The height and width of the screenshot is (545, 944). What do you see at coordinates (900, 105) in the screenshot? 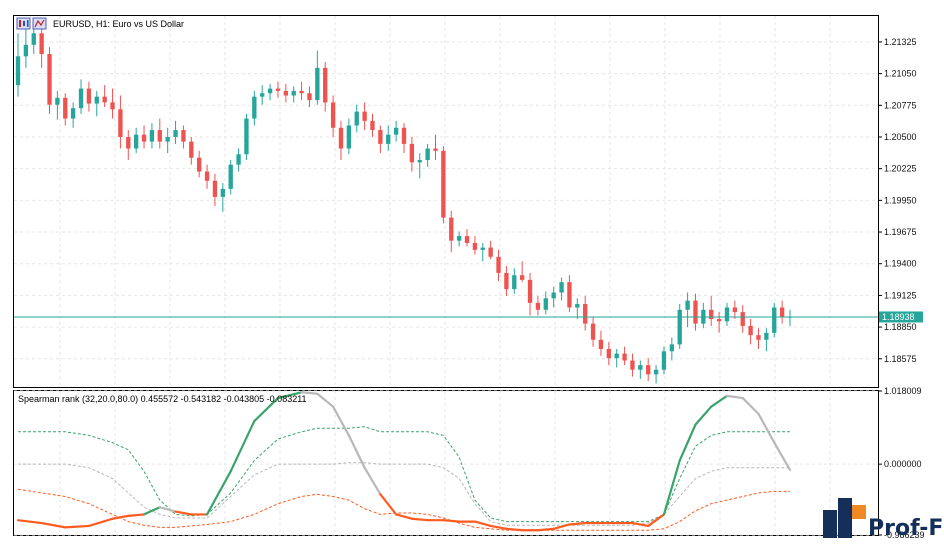
I see `price-tick-label: 1.20775` at bounding box center [900, 105].